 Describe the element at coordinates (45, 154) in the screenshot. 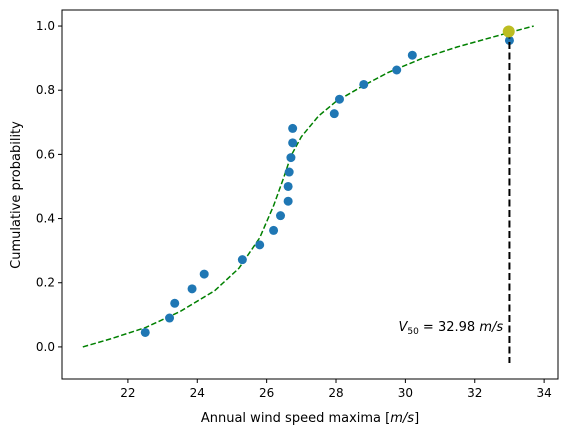

I see `y-tick-label: 0.6` at that location.